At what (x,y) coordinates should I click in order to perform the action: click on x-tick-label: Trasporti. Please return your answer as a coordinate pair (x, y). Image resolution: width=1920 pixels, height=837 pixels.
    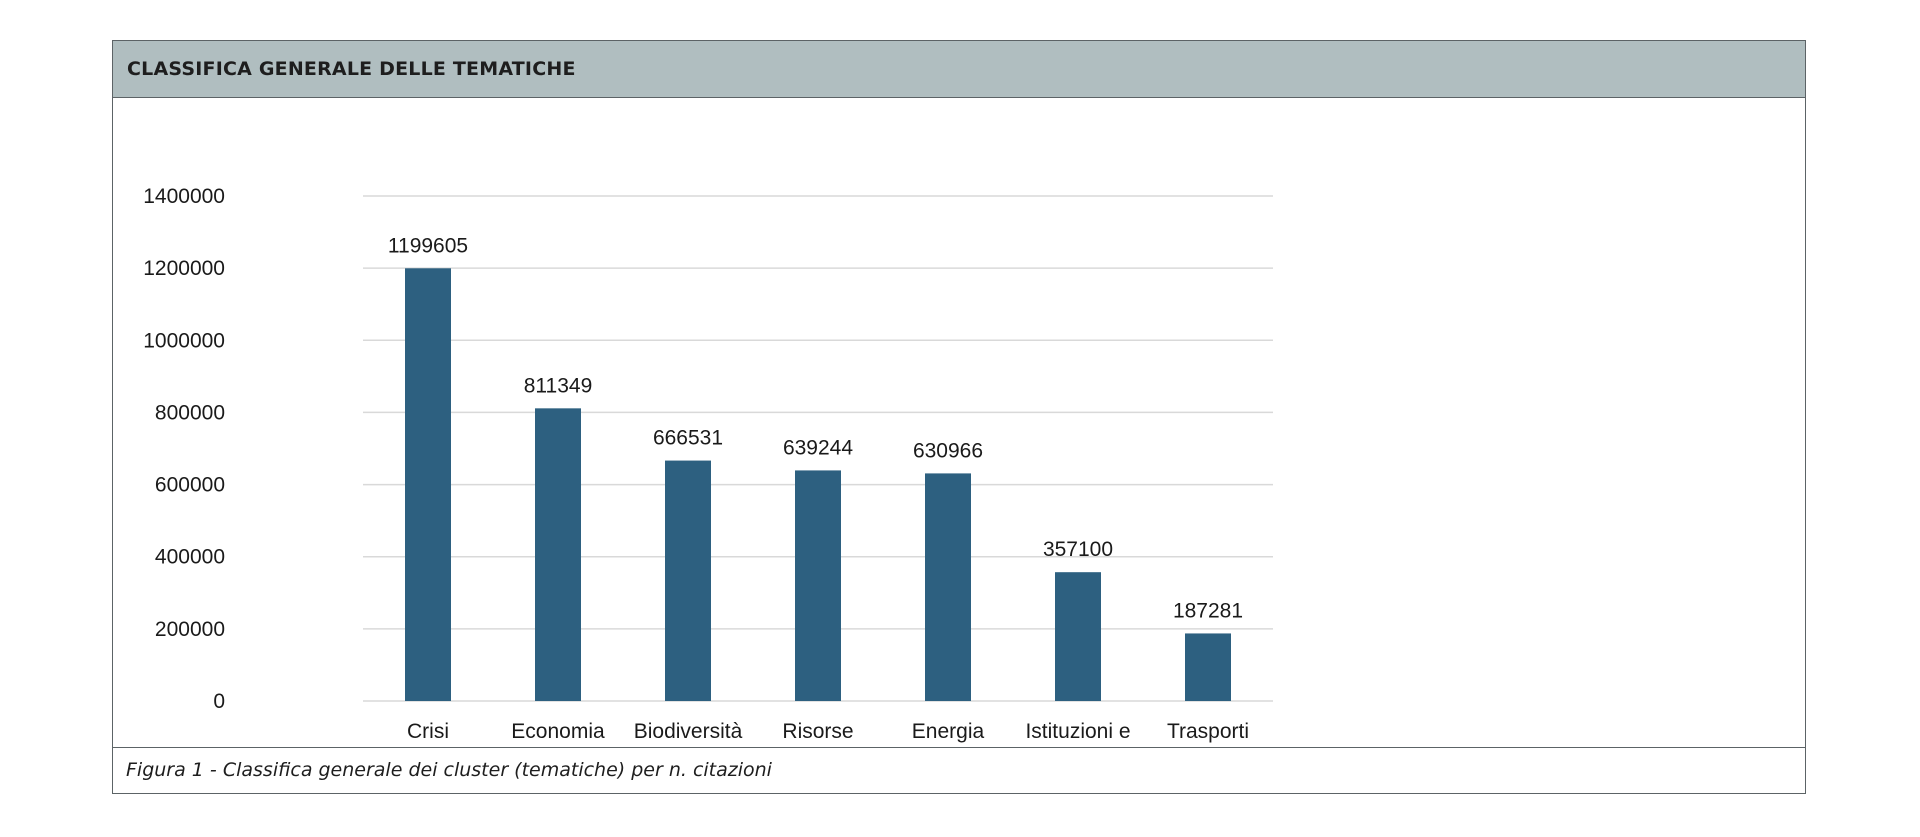
    Looking at the image, I should click on (1208, 731).